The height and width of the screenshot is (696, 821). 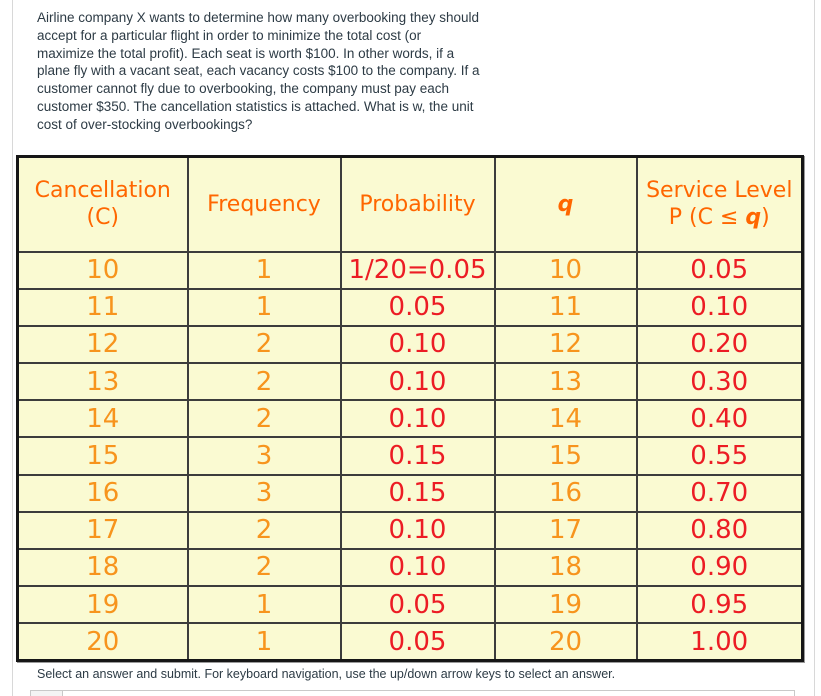 I want to click on table-row: 19 1 0.05 19 0.95, so click(x=410, y=605).